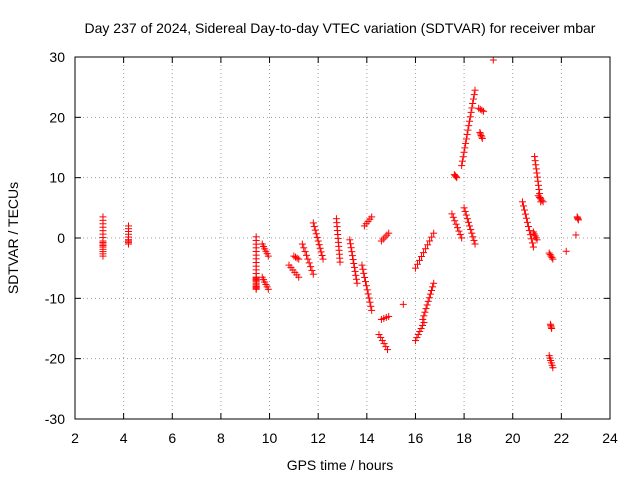 The height and width of the screenshot is (480, 640). I want to click on x-tick-label: 6, so click(172, 438).